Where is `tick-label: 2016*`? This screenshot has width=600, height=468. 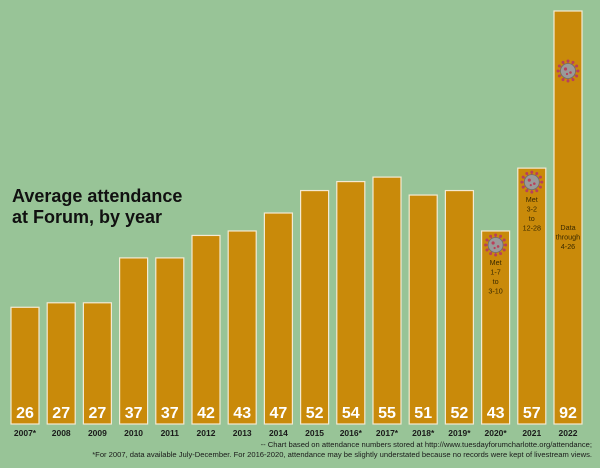
tick-label: 2016* is located at coordinates (351, 433).